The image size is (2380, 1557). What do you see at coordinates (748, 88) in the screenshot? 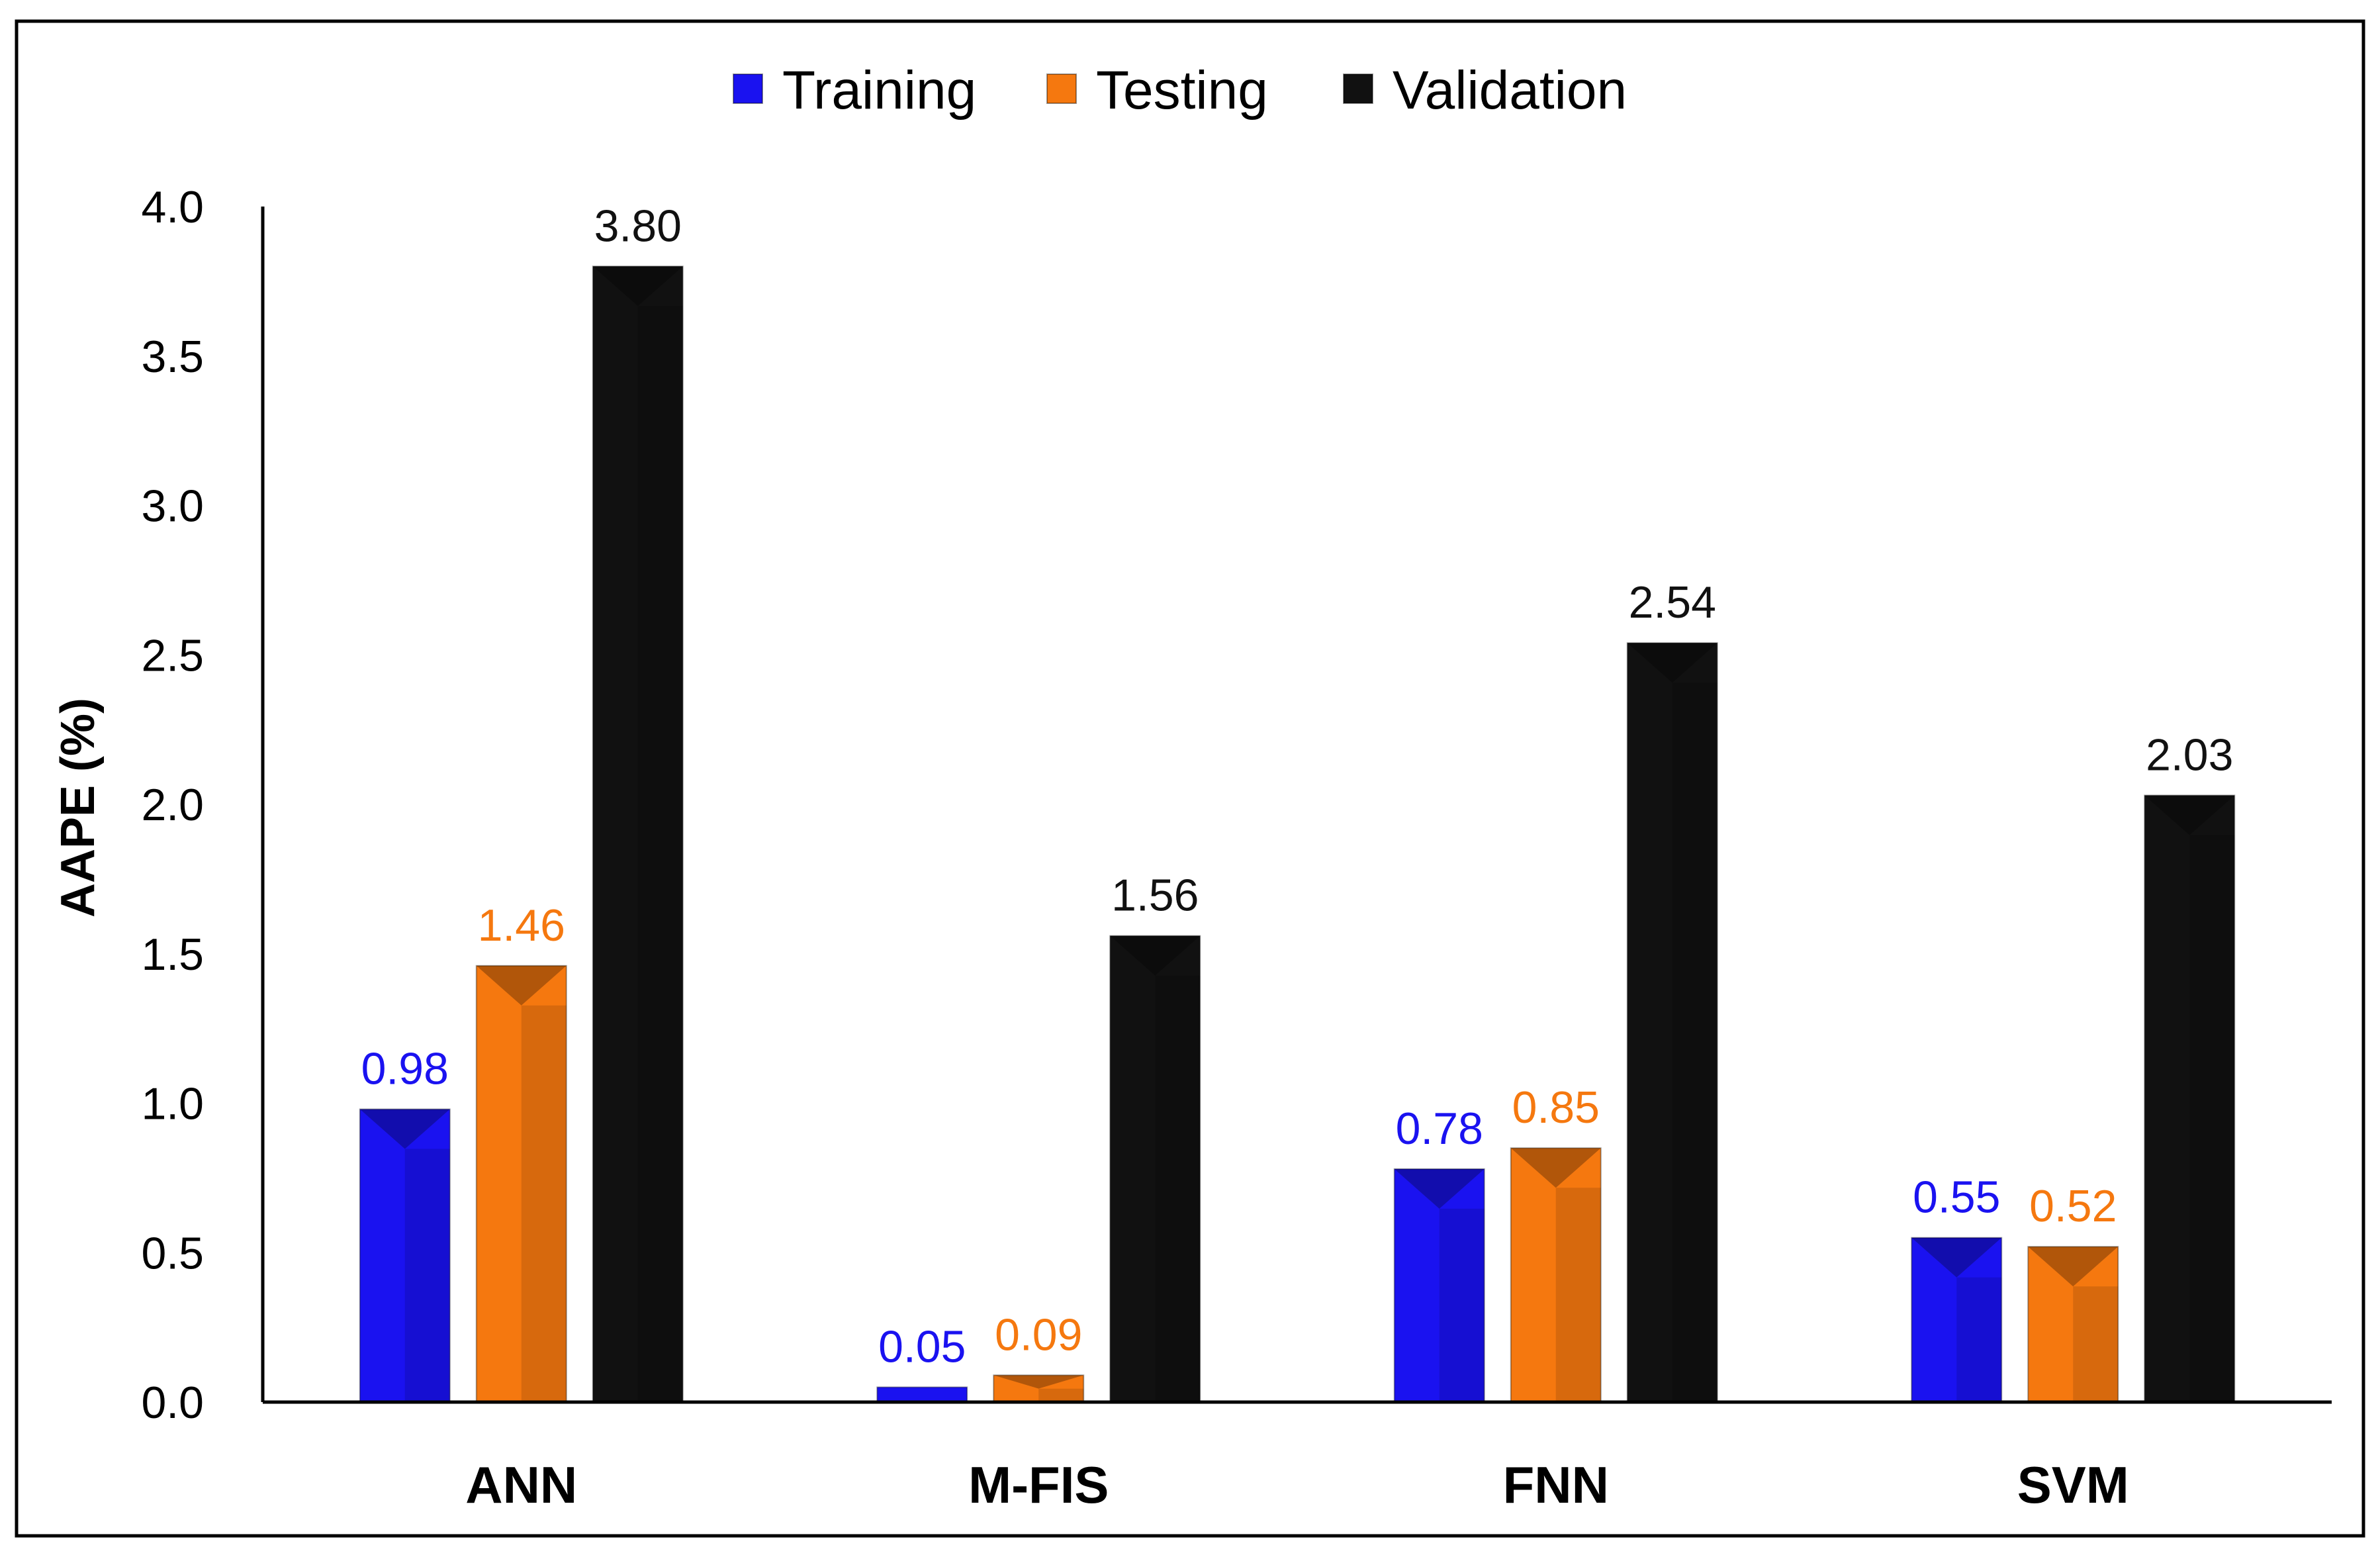
I see `legend-swatch-training` at bounding box center [748, 88].